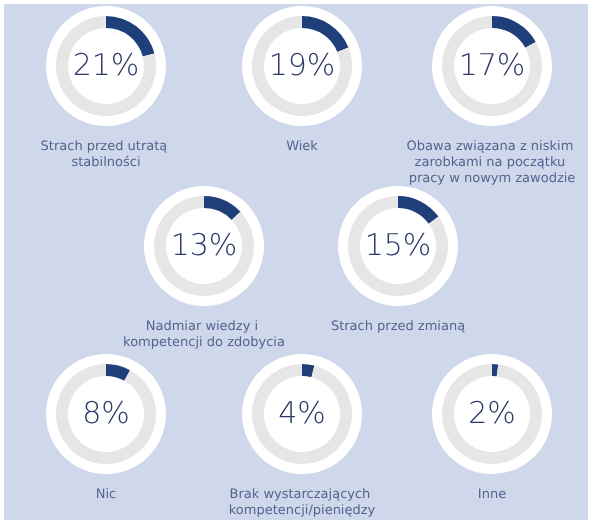 This screenshot has width=600, height=530. Describe the element at coordinates (204, 245) in the screenshot. I see `text: 13%` at that location.